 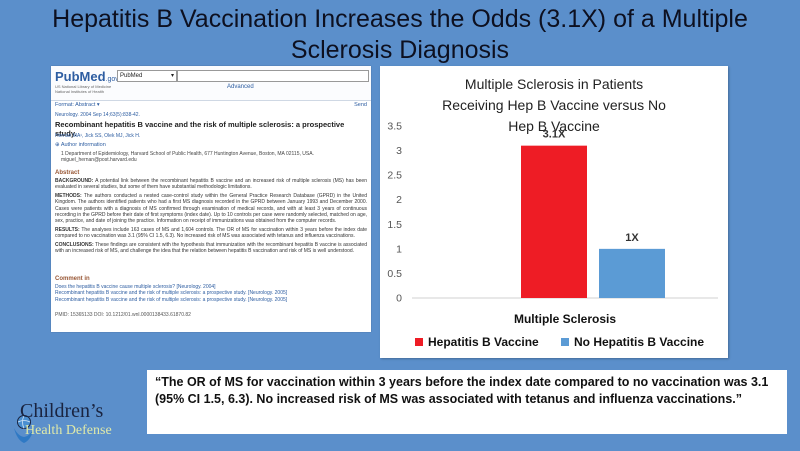 What do you see at coordinates (72, 279) in the screenshot?
I see `comment-in-heading: Comment in` at bounding box center [72, 279].